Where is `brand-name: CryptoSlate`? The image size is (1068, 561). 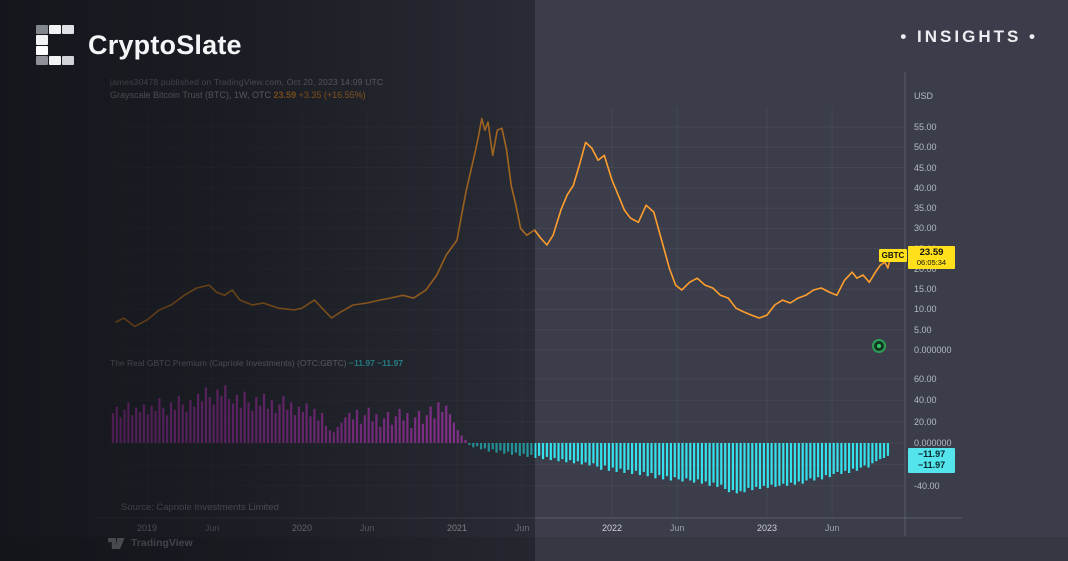 brand-name: CryptoSlate is located at coordinates (165, 44).